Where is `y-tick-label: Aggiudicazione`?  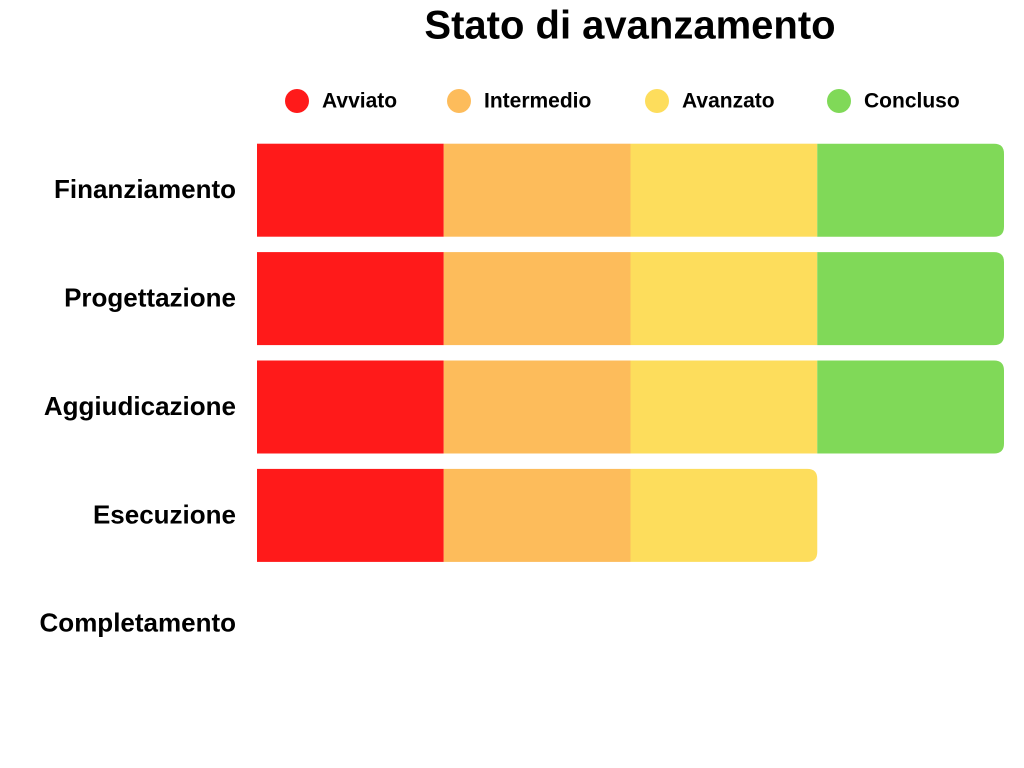
y-tick-label: Aggiudicazione is located at coordinates (140, 406).